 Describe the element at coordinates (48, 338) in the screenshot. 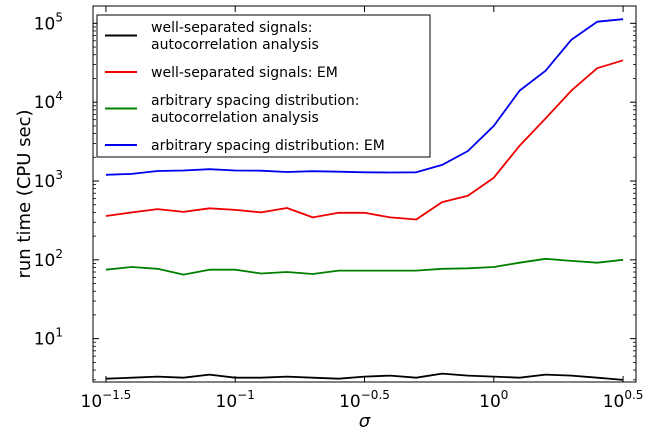

I see `y-tick-label: 10¹` at that location.